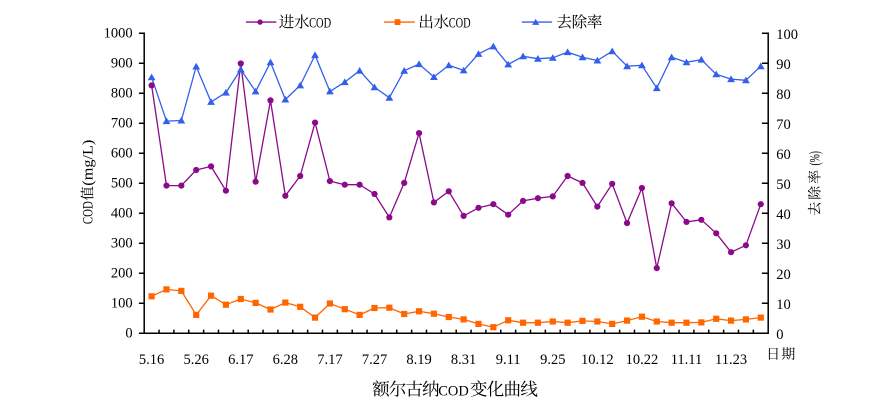  I want to click on svg-text: 80, so click(783, 95).